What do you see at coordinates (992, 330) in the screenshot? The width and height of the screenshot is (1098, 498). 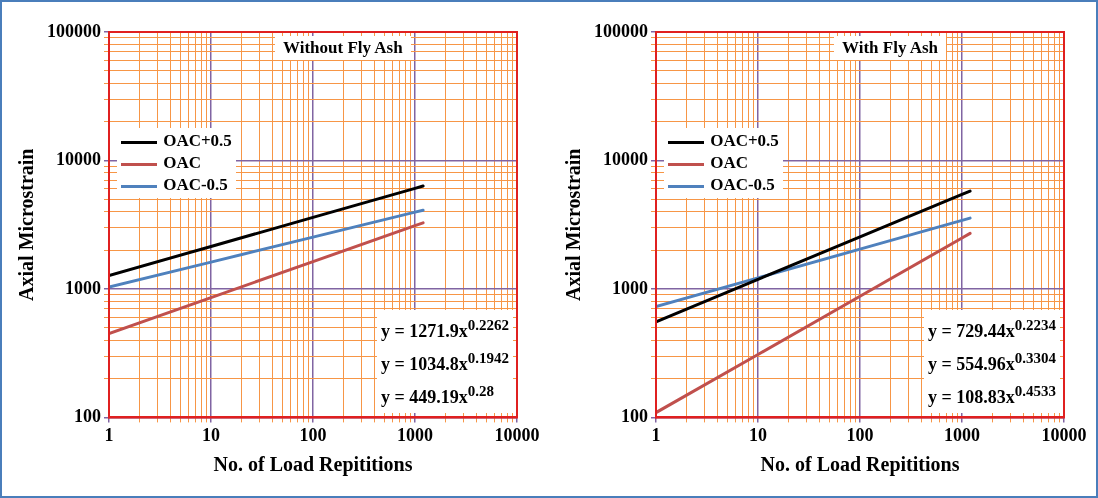 I see `annotation: y = 729.44x$^{0.2234}$` at bounding box center [992, 330].